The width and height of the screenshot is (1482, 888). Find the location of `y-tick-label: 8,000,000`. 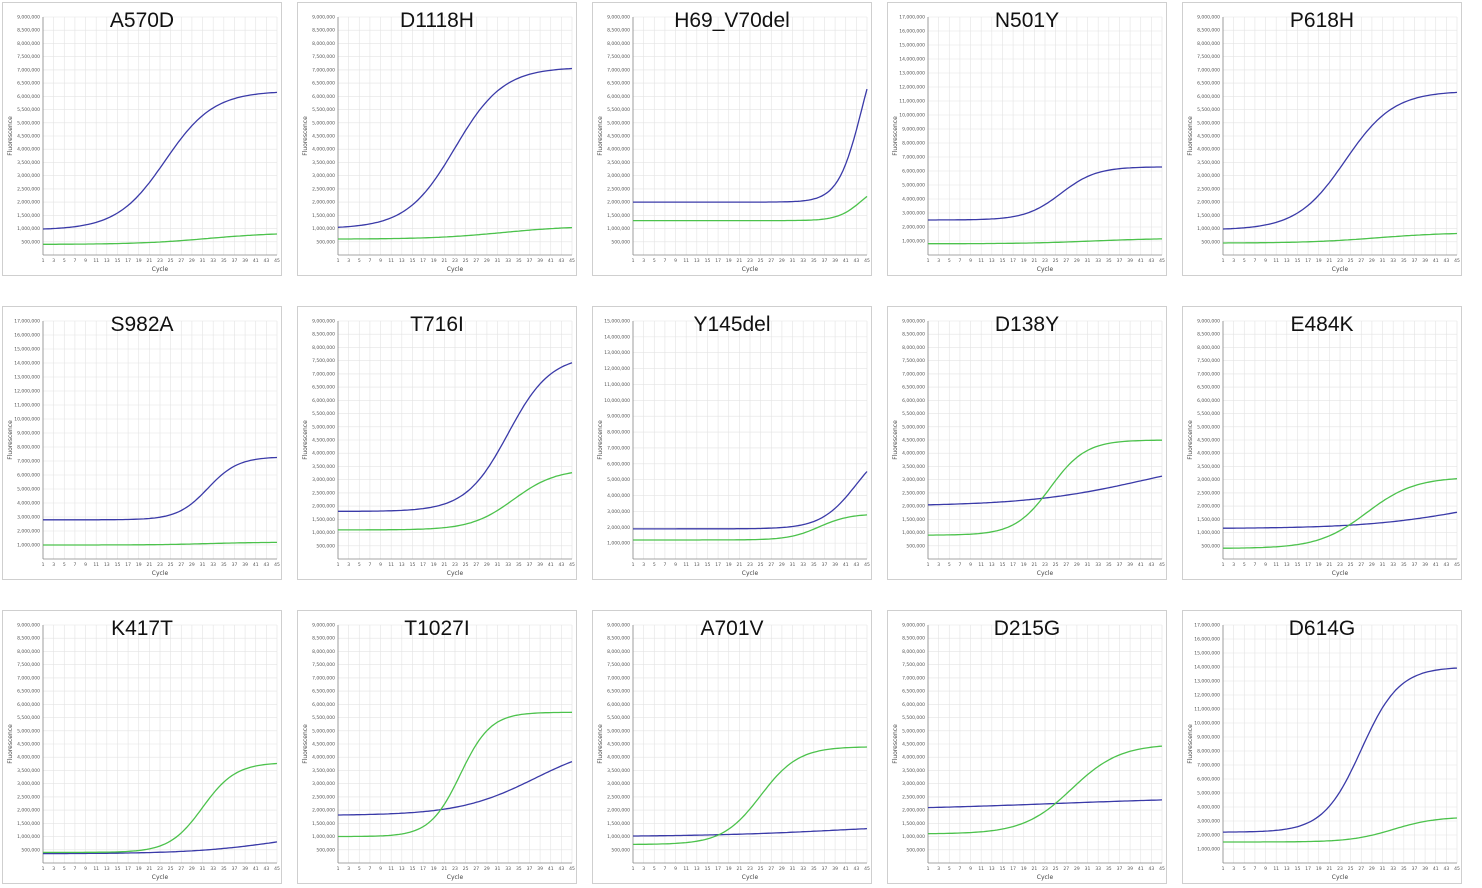

y-tick-label: 8,000,000 is located at coordinates (1208, 348).